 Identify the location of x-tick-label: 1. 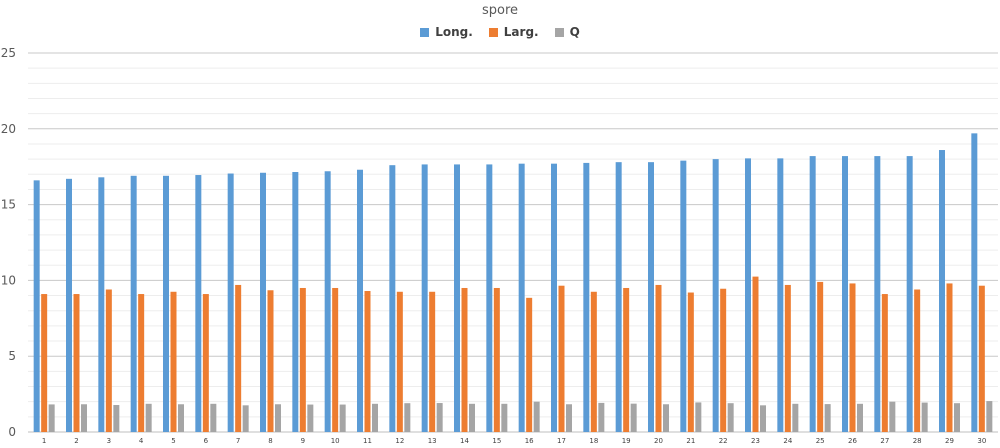
(44, 441).